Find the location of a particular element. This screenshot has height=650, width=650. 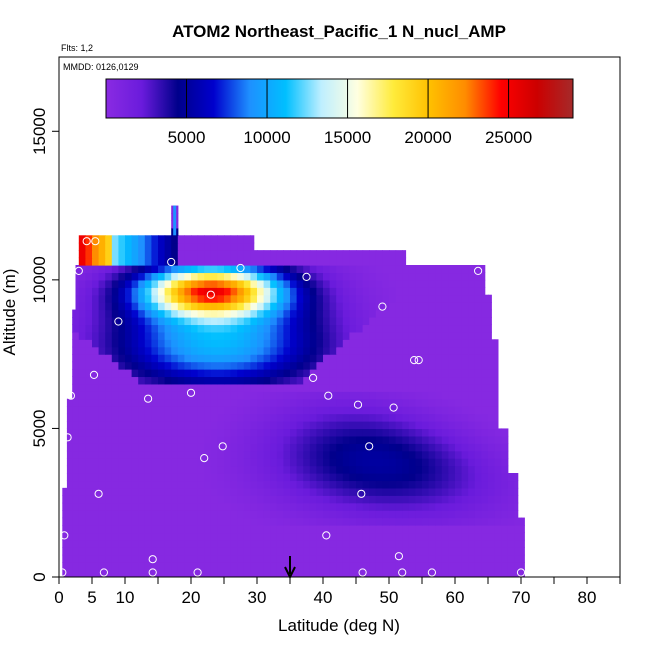

x-tick-label: 50 is located at coordinates (389, 597).